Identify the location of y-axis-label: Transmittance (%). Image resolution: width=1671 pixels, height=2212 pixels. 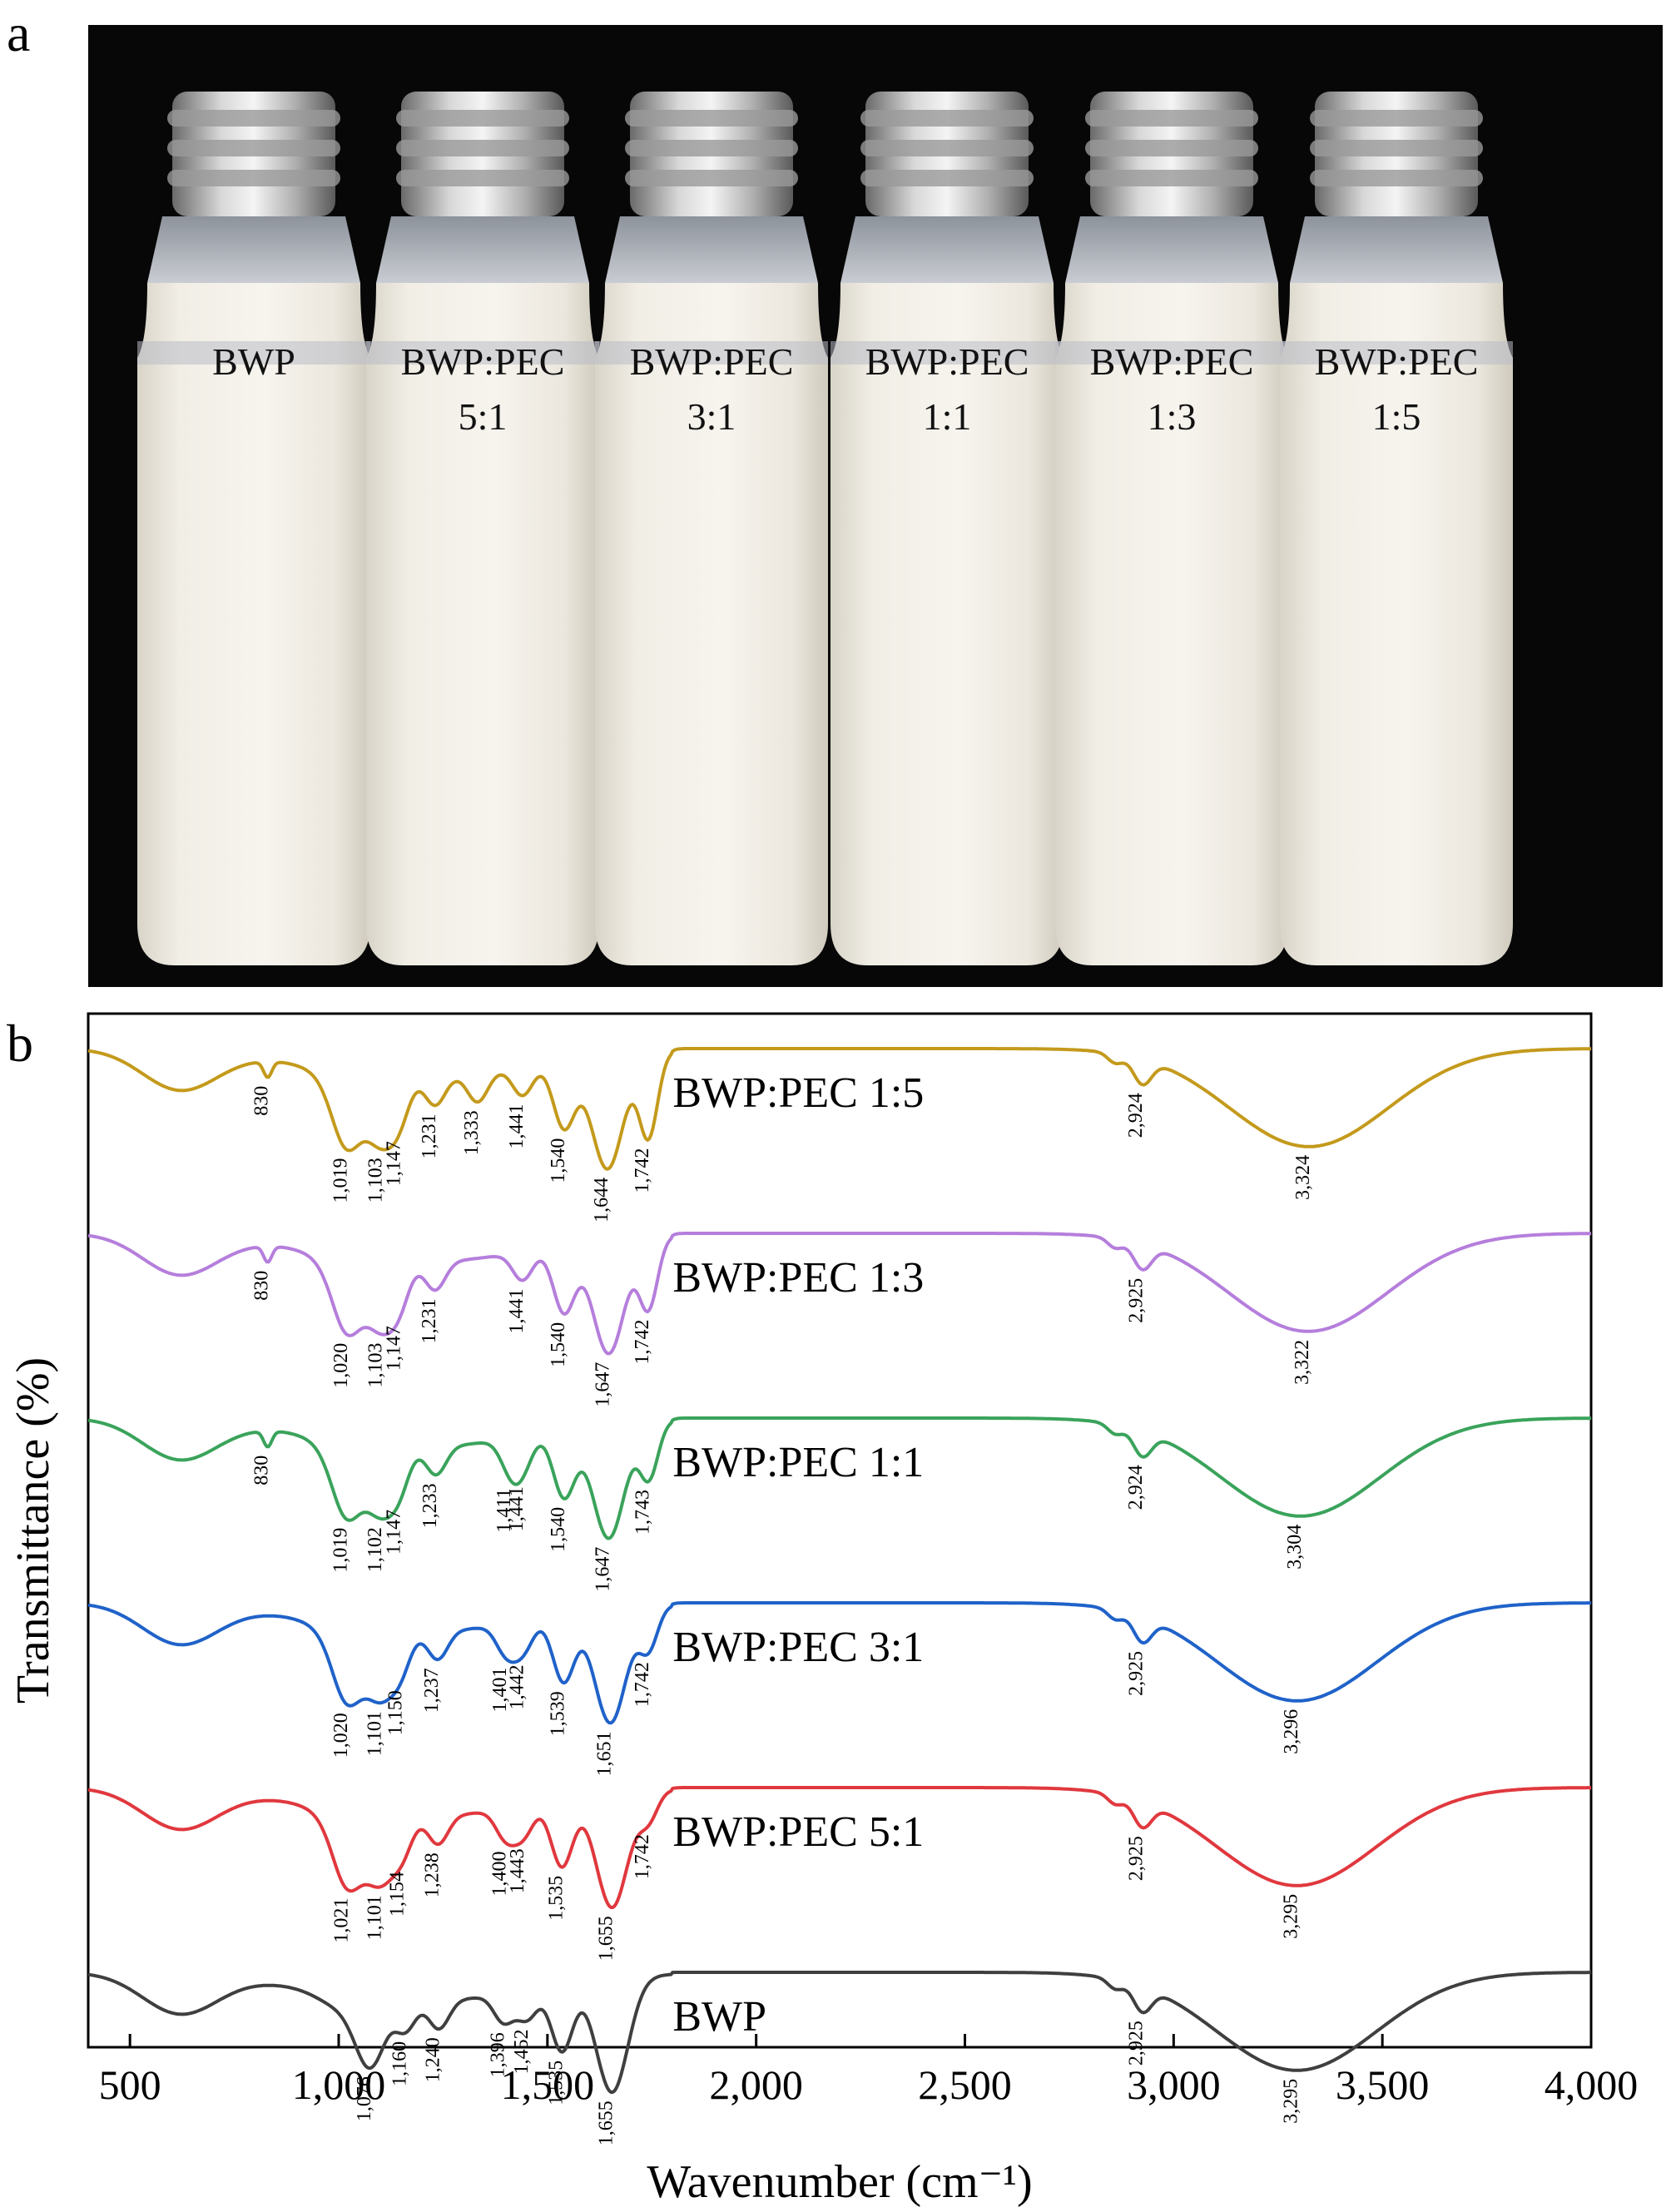
(33, 1531).